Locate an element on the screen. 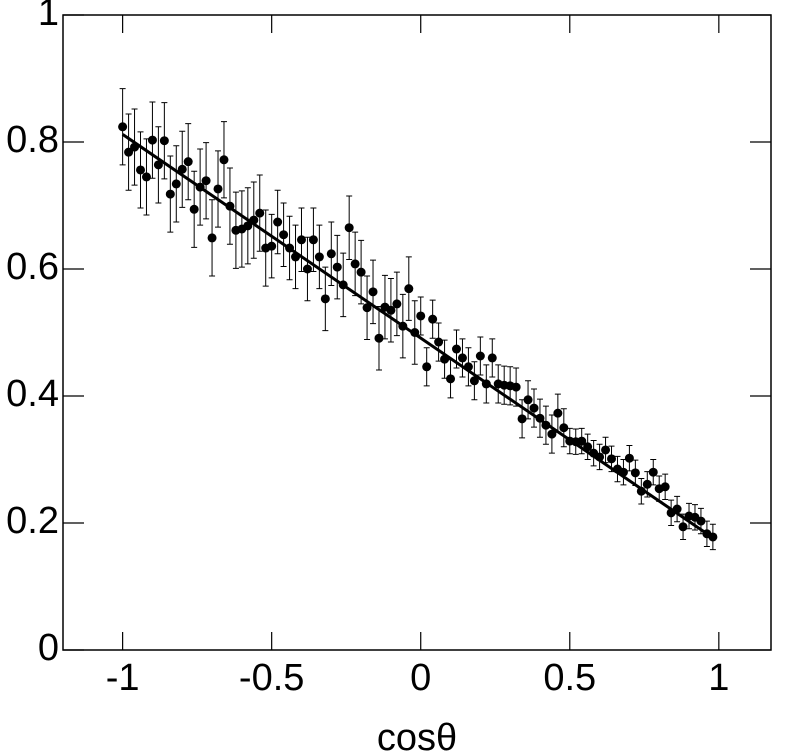 This screenshot has height=756, width=788. y-tick-label: 1 is located at coordinates (48, 17).